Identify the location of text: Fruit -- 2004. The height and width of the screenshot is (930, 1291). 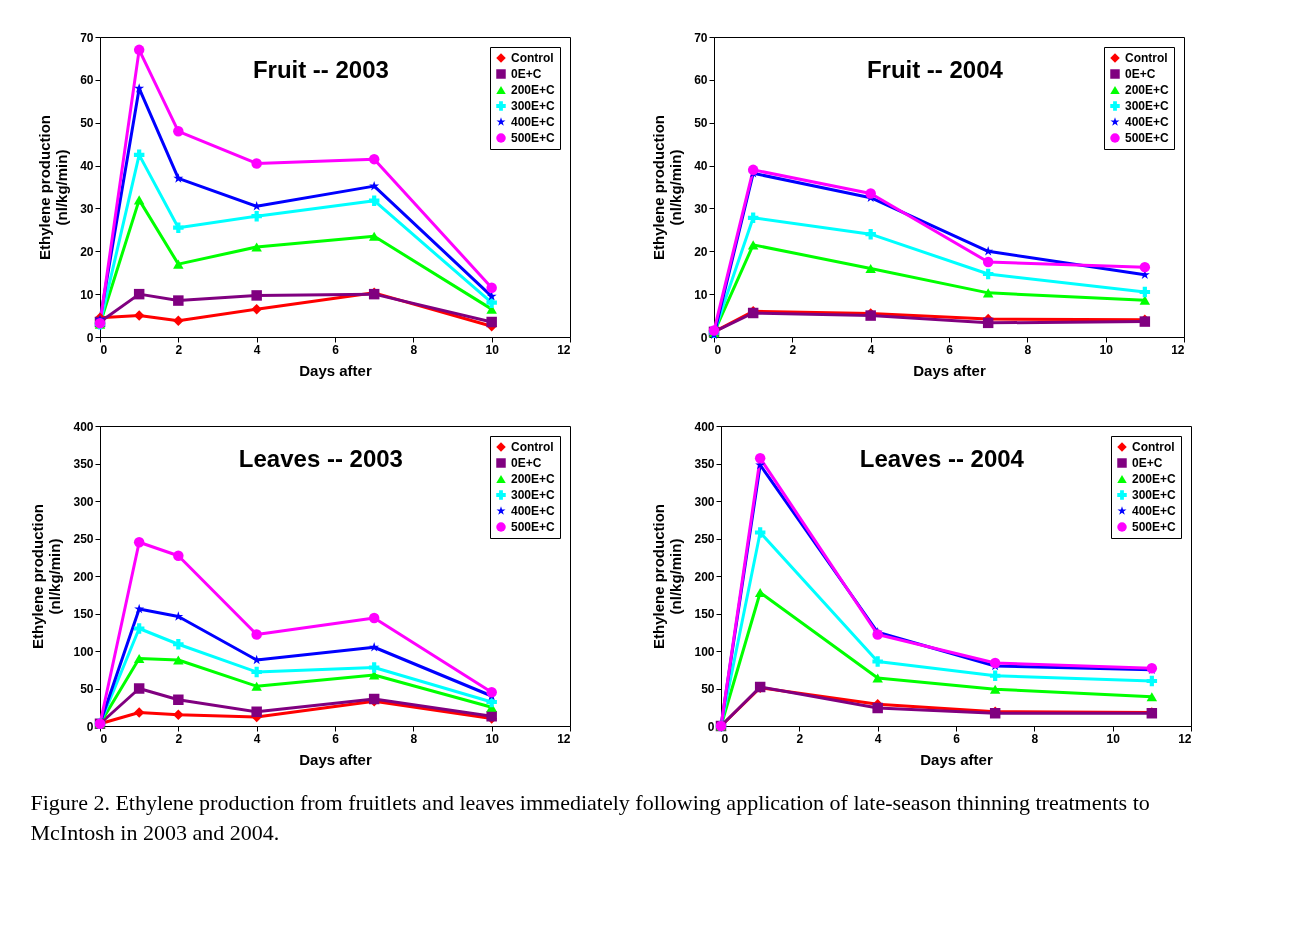
(935, 69).